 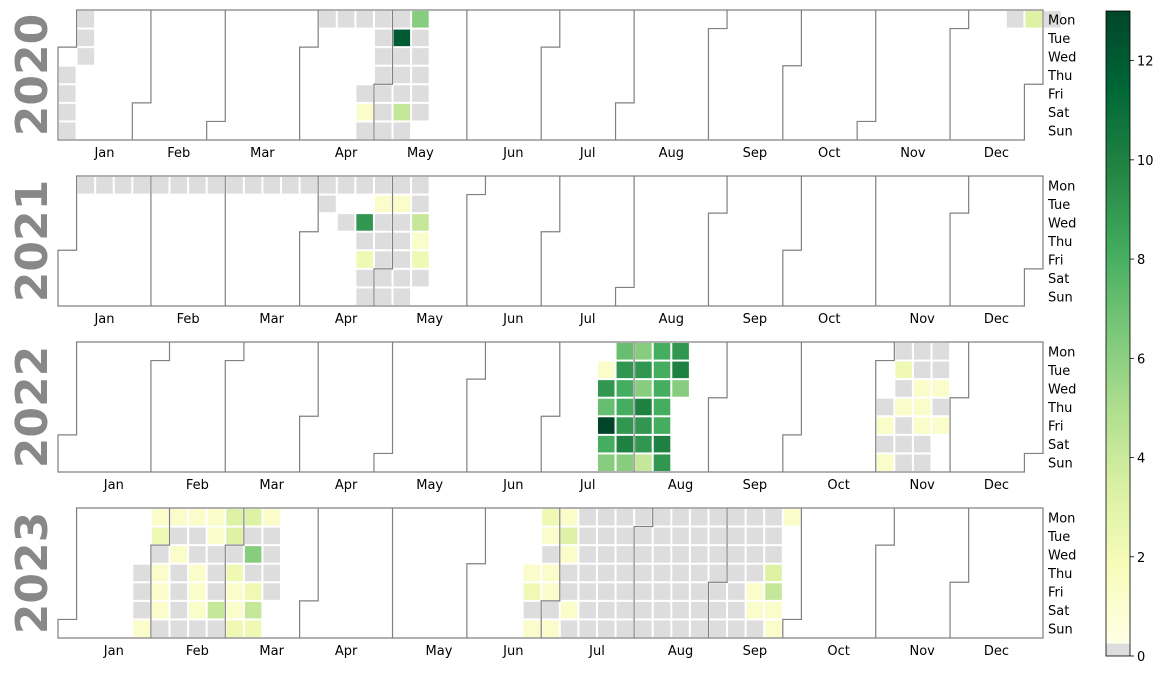 I want to click on weekday-label: Sat, so click(x=1058, y=611).